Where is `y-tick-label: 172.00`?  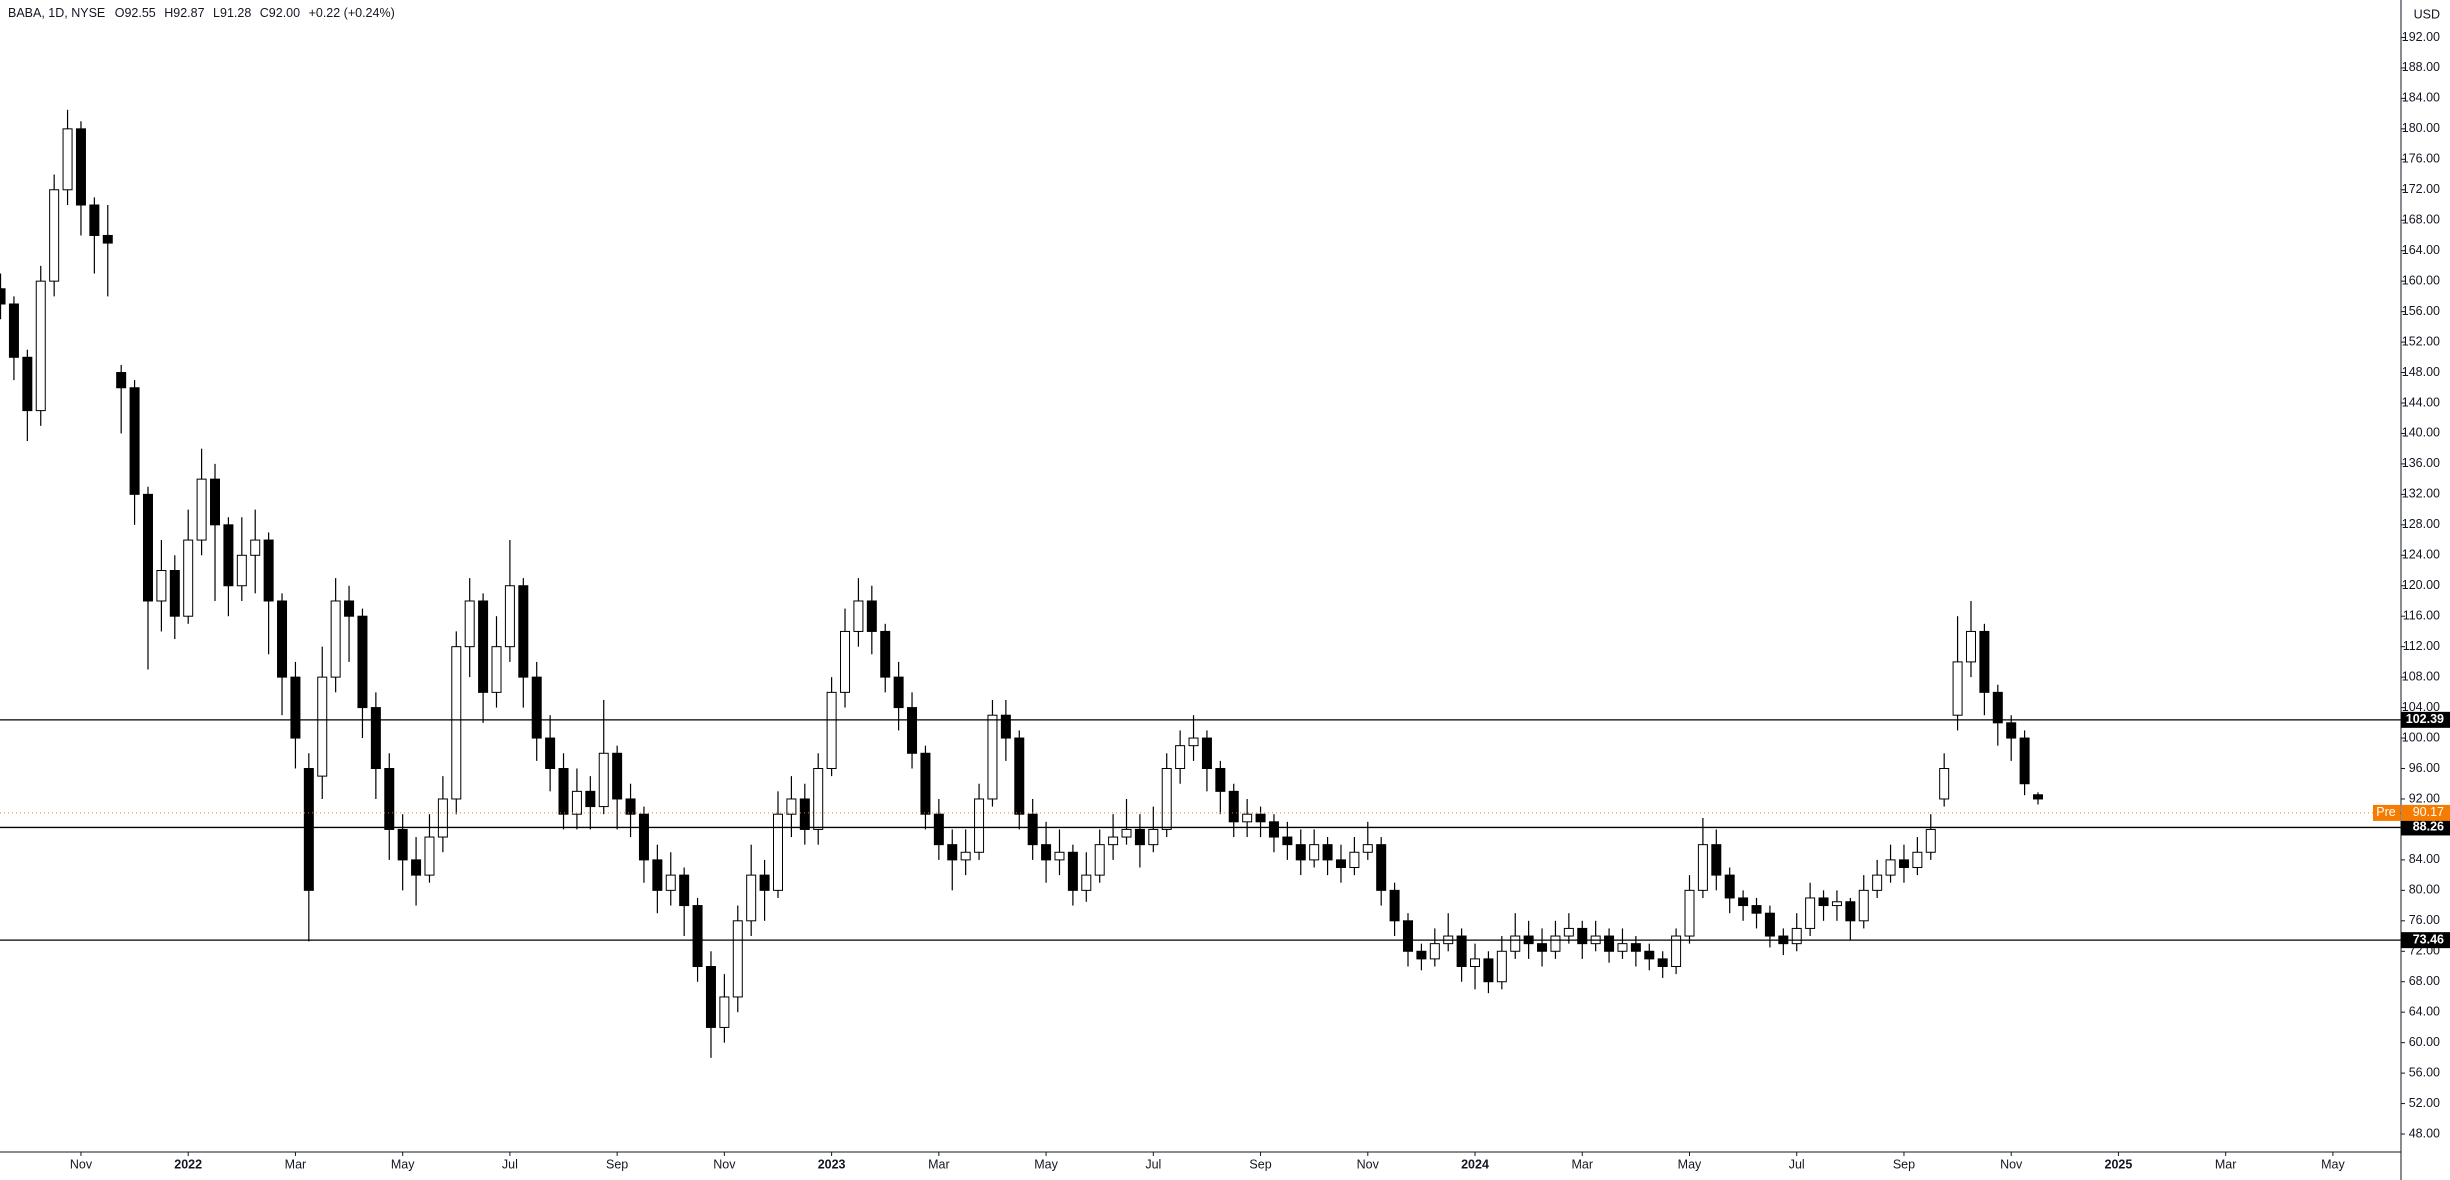 y-tick-label: 172.00 is located at coordinates (2421, 189).